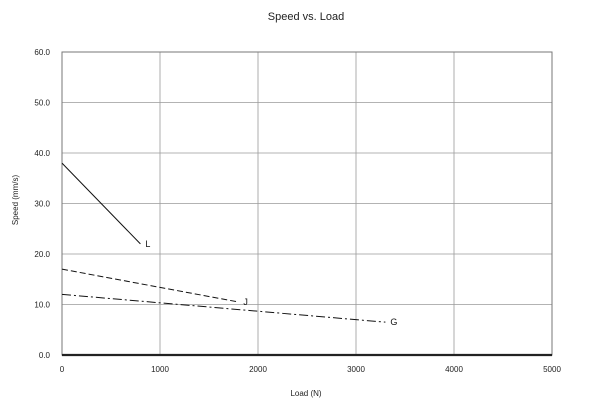  I want to click on y-tick-label: 0.0, so click(45, 355).